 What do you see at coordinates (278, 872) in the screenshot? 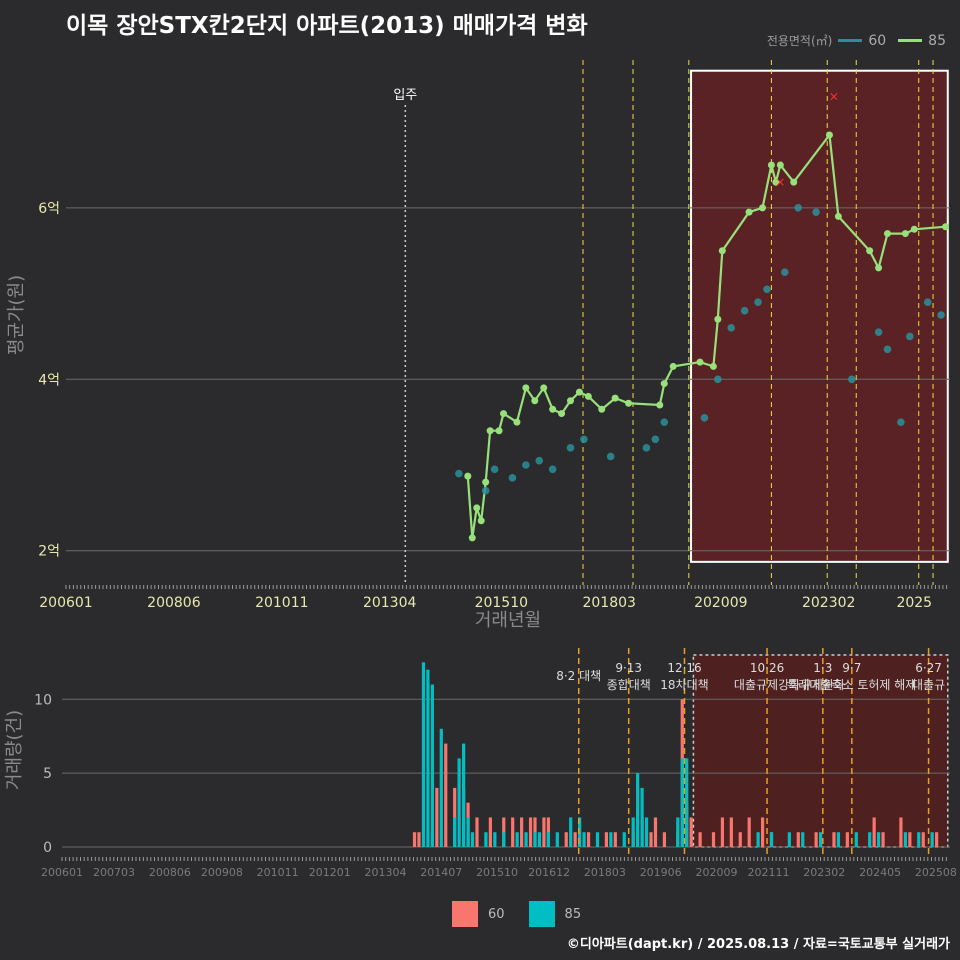
I see `x-tick-label: 201011` at bounding box center [278, 872].